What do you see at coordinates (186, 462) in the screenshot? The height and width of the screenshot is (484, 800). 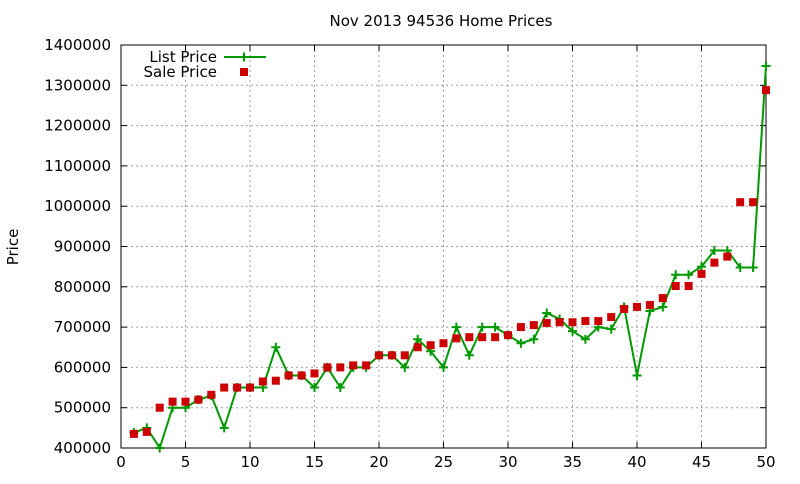 I see `x-tick-label: 5` at bounding box center [186, 462].